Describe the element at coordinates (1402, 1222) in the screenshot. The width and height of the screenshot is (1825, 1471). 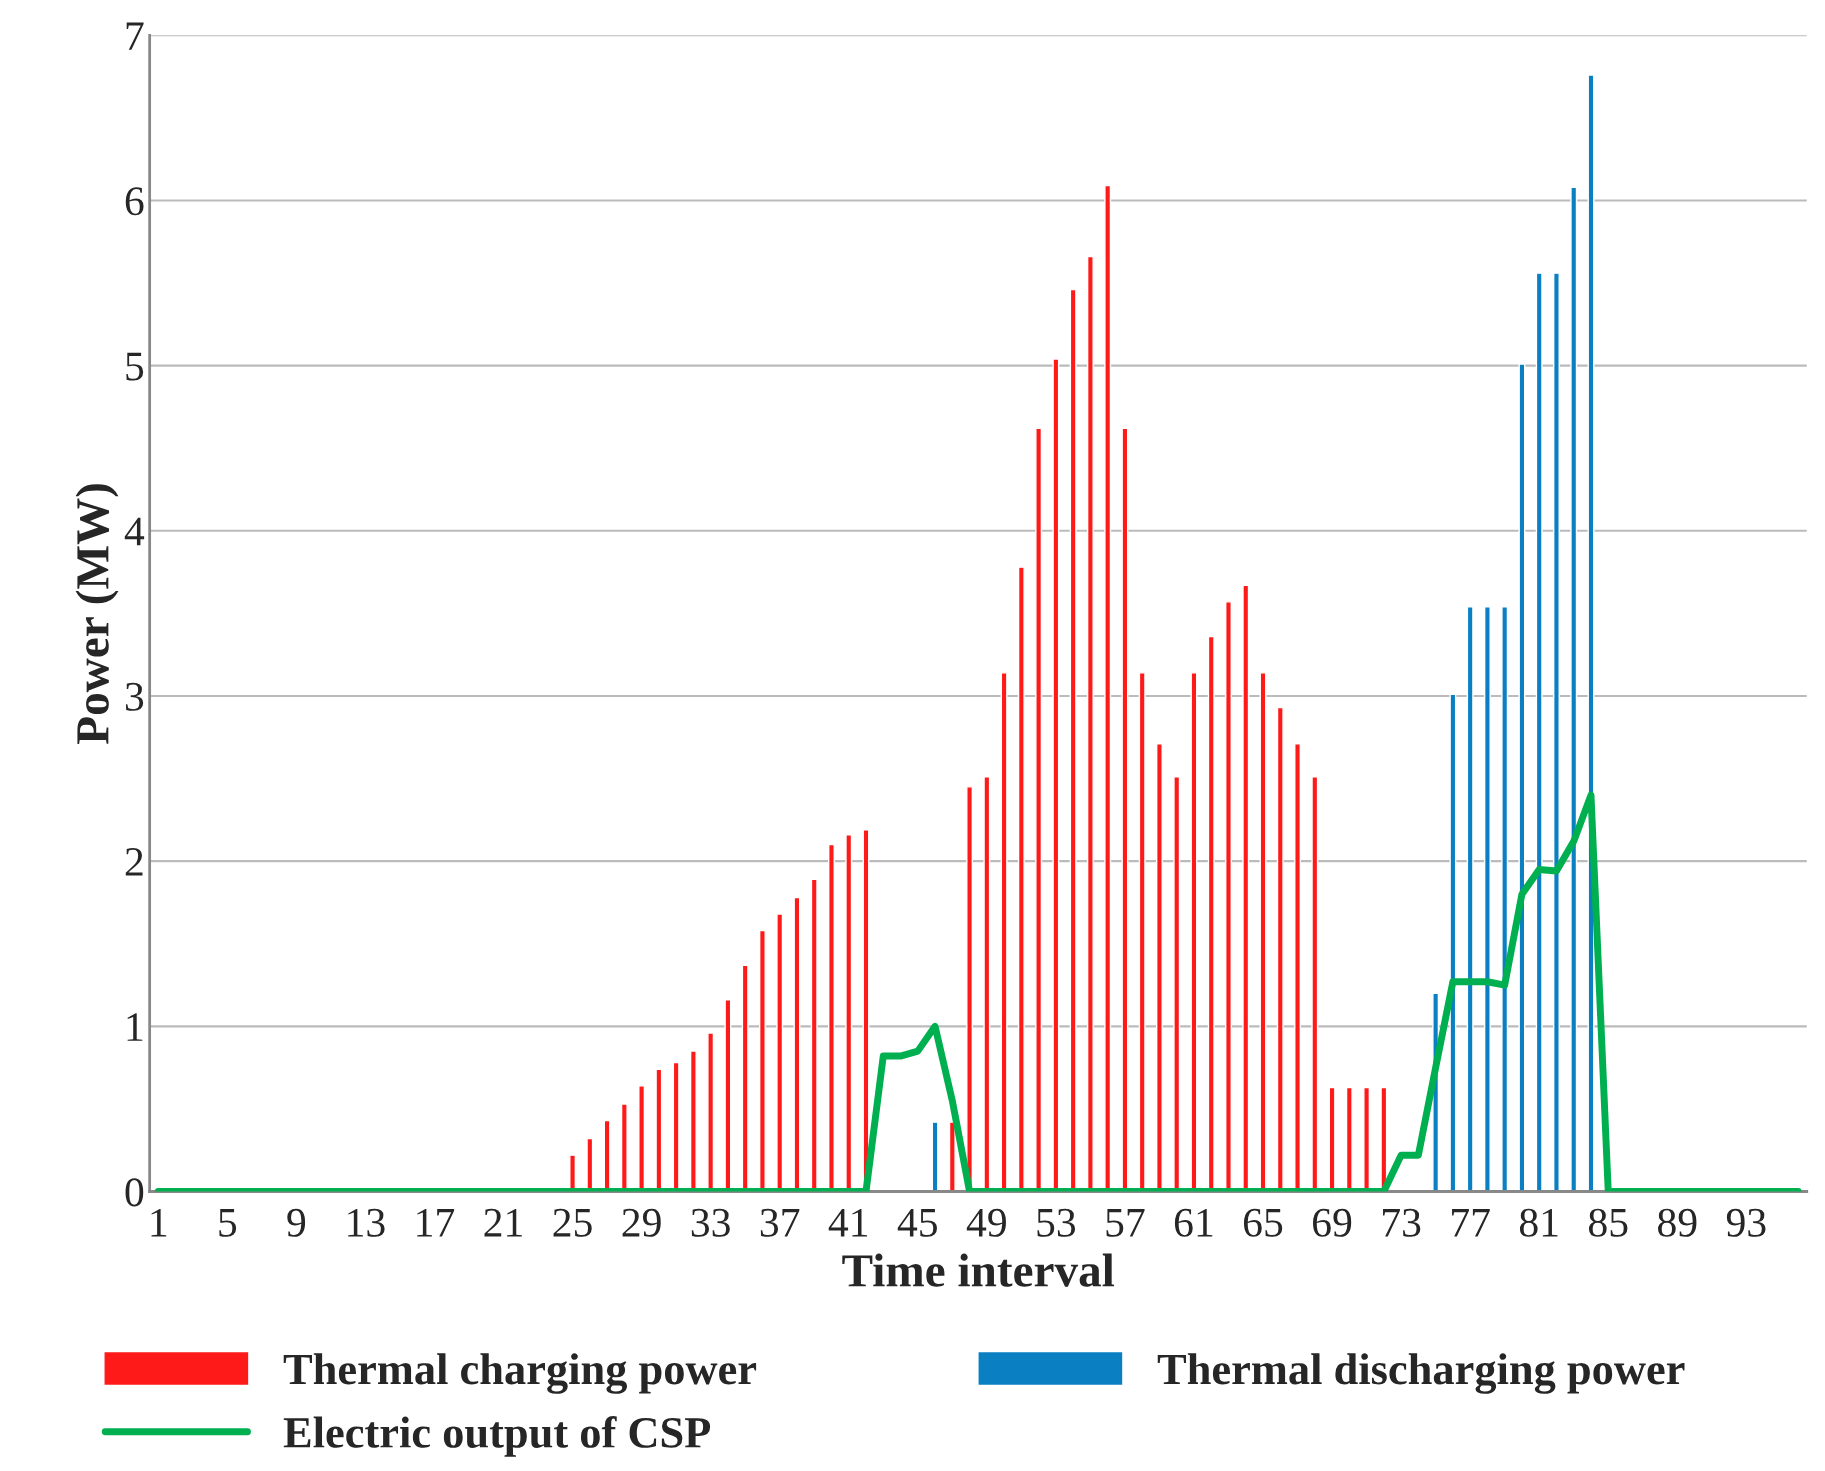
I see `x-tick-label: 73` at that location.